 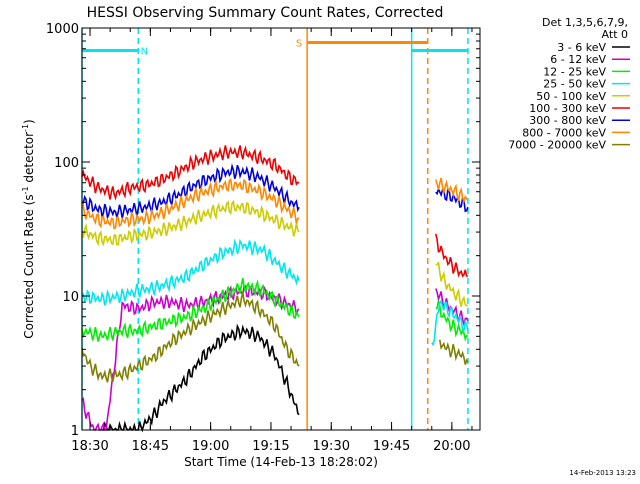 I want to click on x-tick-label: 20:00, so click(x=451, y=446).